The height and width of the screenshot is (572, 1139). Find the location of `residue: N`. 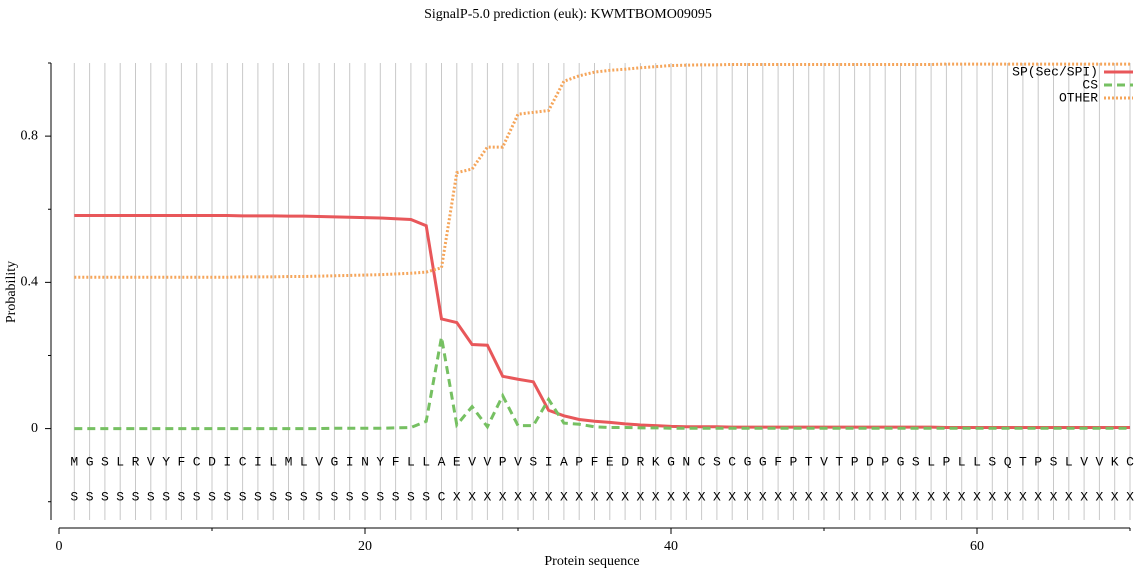

residue: N is located at coordinates (686, 461).